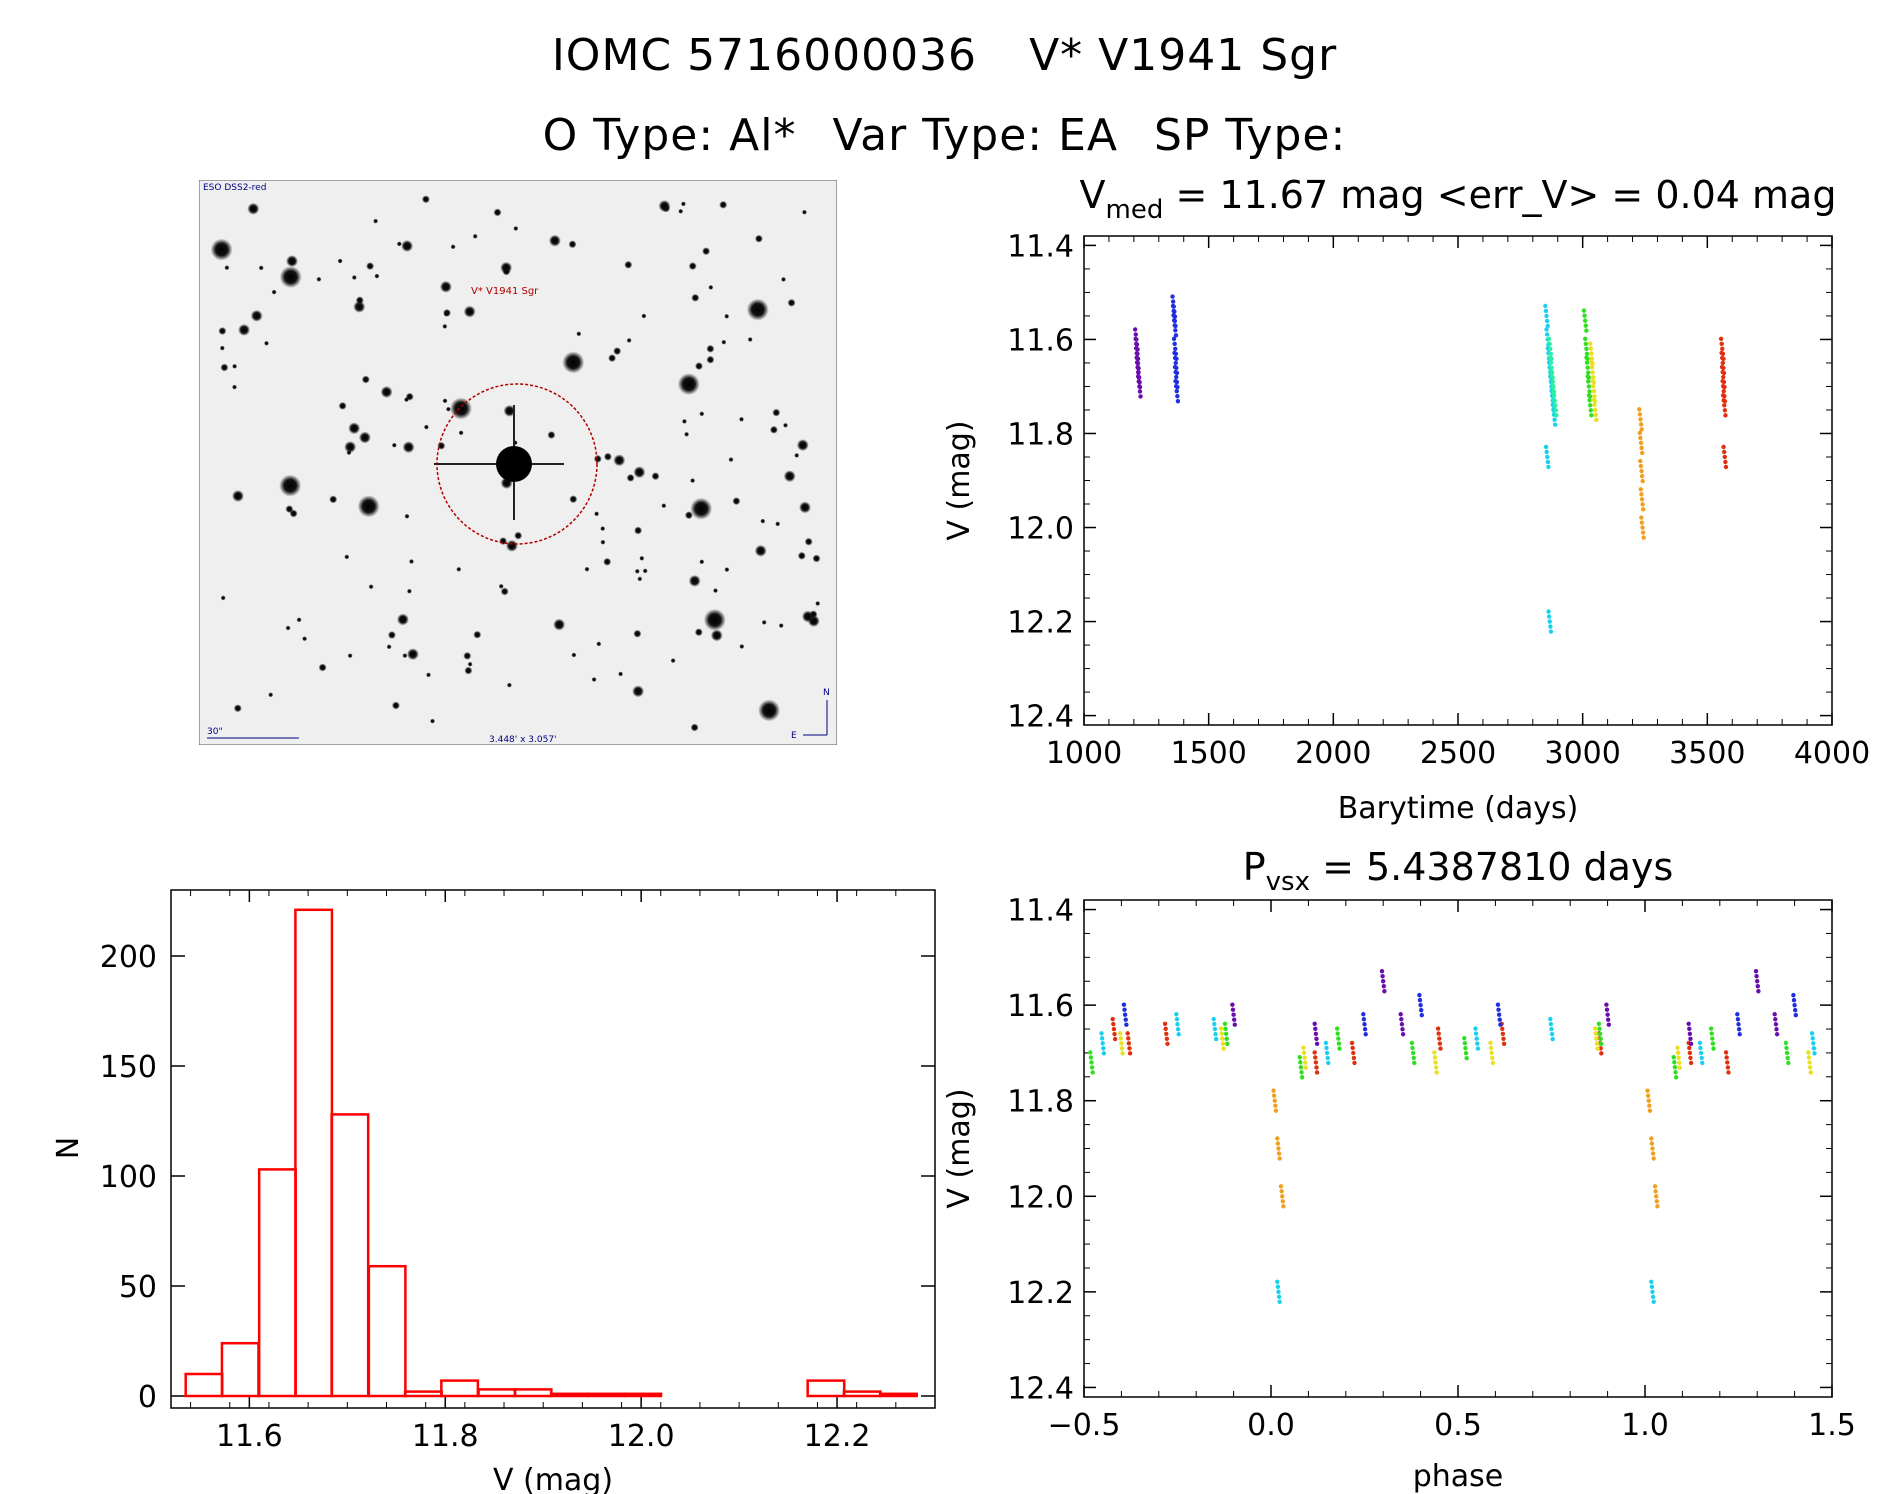 This screenshot has width=1889, height=1494. I want to click on y-tick-label: 12.0, so click(1040, 1197).